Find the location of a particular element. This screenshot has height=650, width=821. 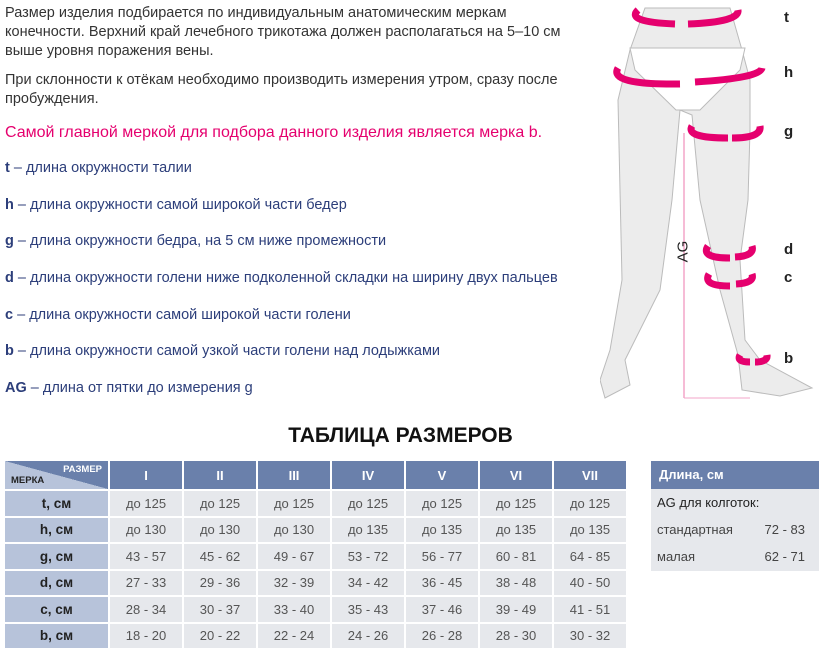

length-label: малая is located at coordinates (676, 556).